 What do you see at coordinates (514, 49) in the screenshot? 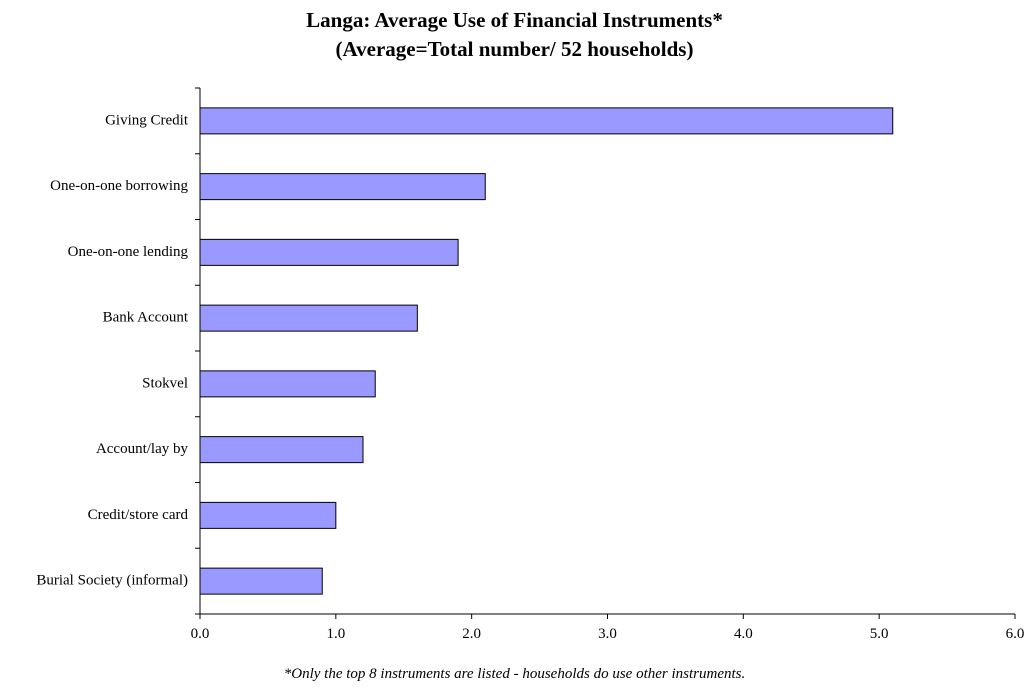
I see `chart-subtitle-line: (Average=Total number/ 52 households)` at bounding box center [514, 49].